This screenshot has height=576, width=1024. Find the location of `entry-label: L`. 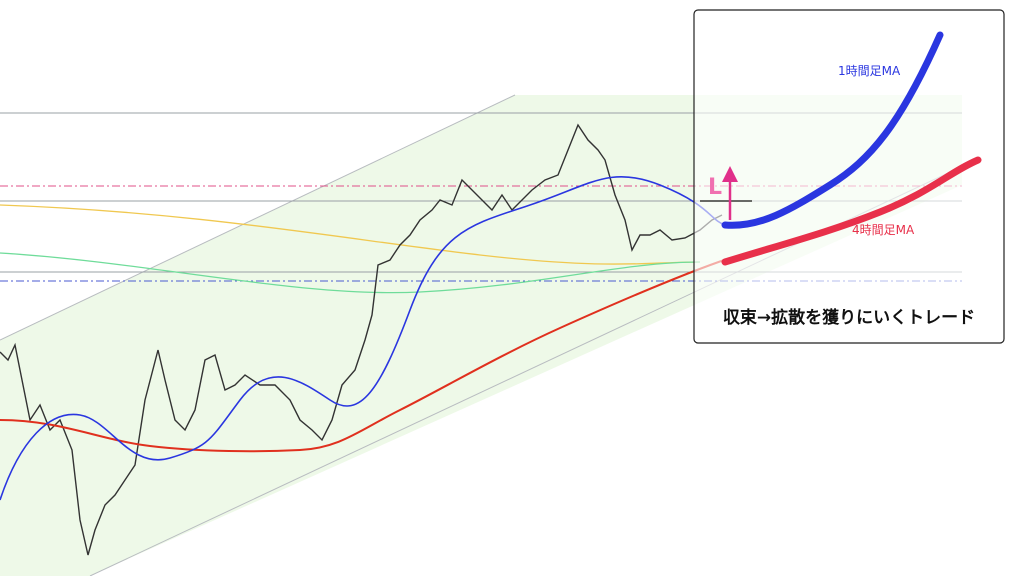

entry-label: L is located at coordinates (715, 187).